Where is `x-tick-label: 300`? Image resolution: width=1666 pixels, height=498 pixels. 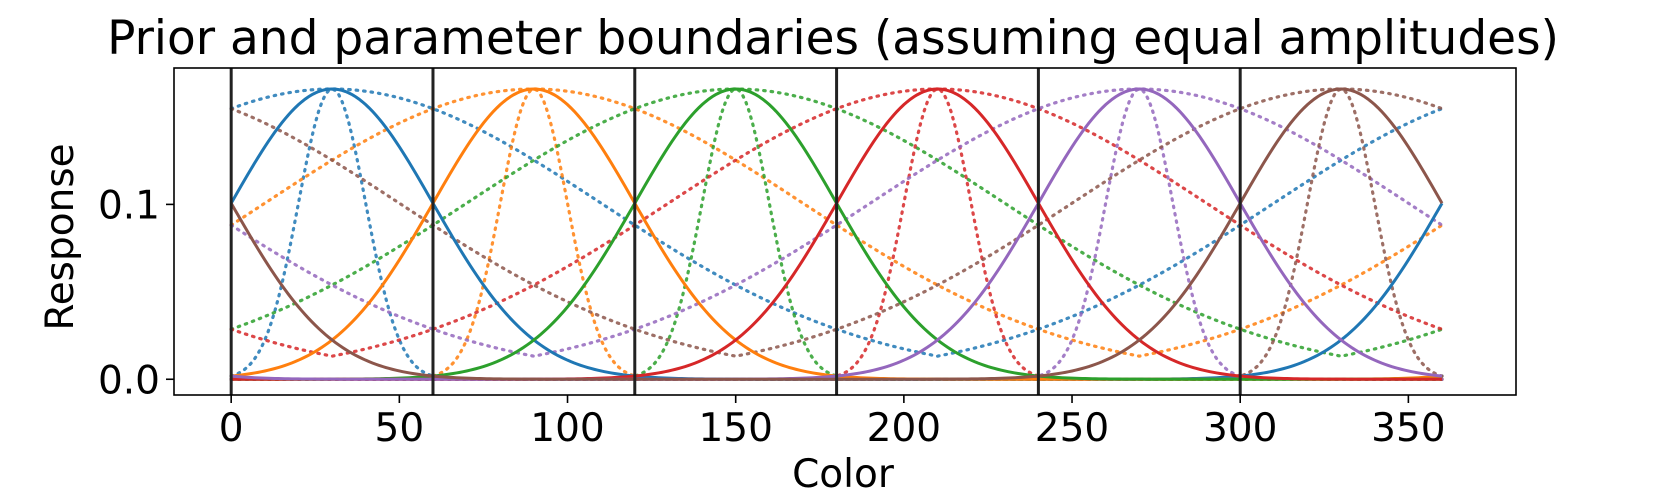 x-tick-label: 300 is located at coordinates (1240, 428).